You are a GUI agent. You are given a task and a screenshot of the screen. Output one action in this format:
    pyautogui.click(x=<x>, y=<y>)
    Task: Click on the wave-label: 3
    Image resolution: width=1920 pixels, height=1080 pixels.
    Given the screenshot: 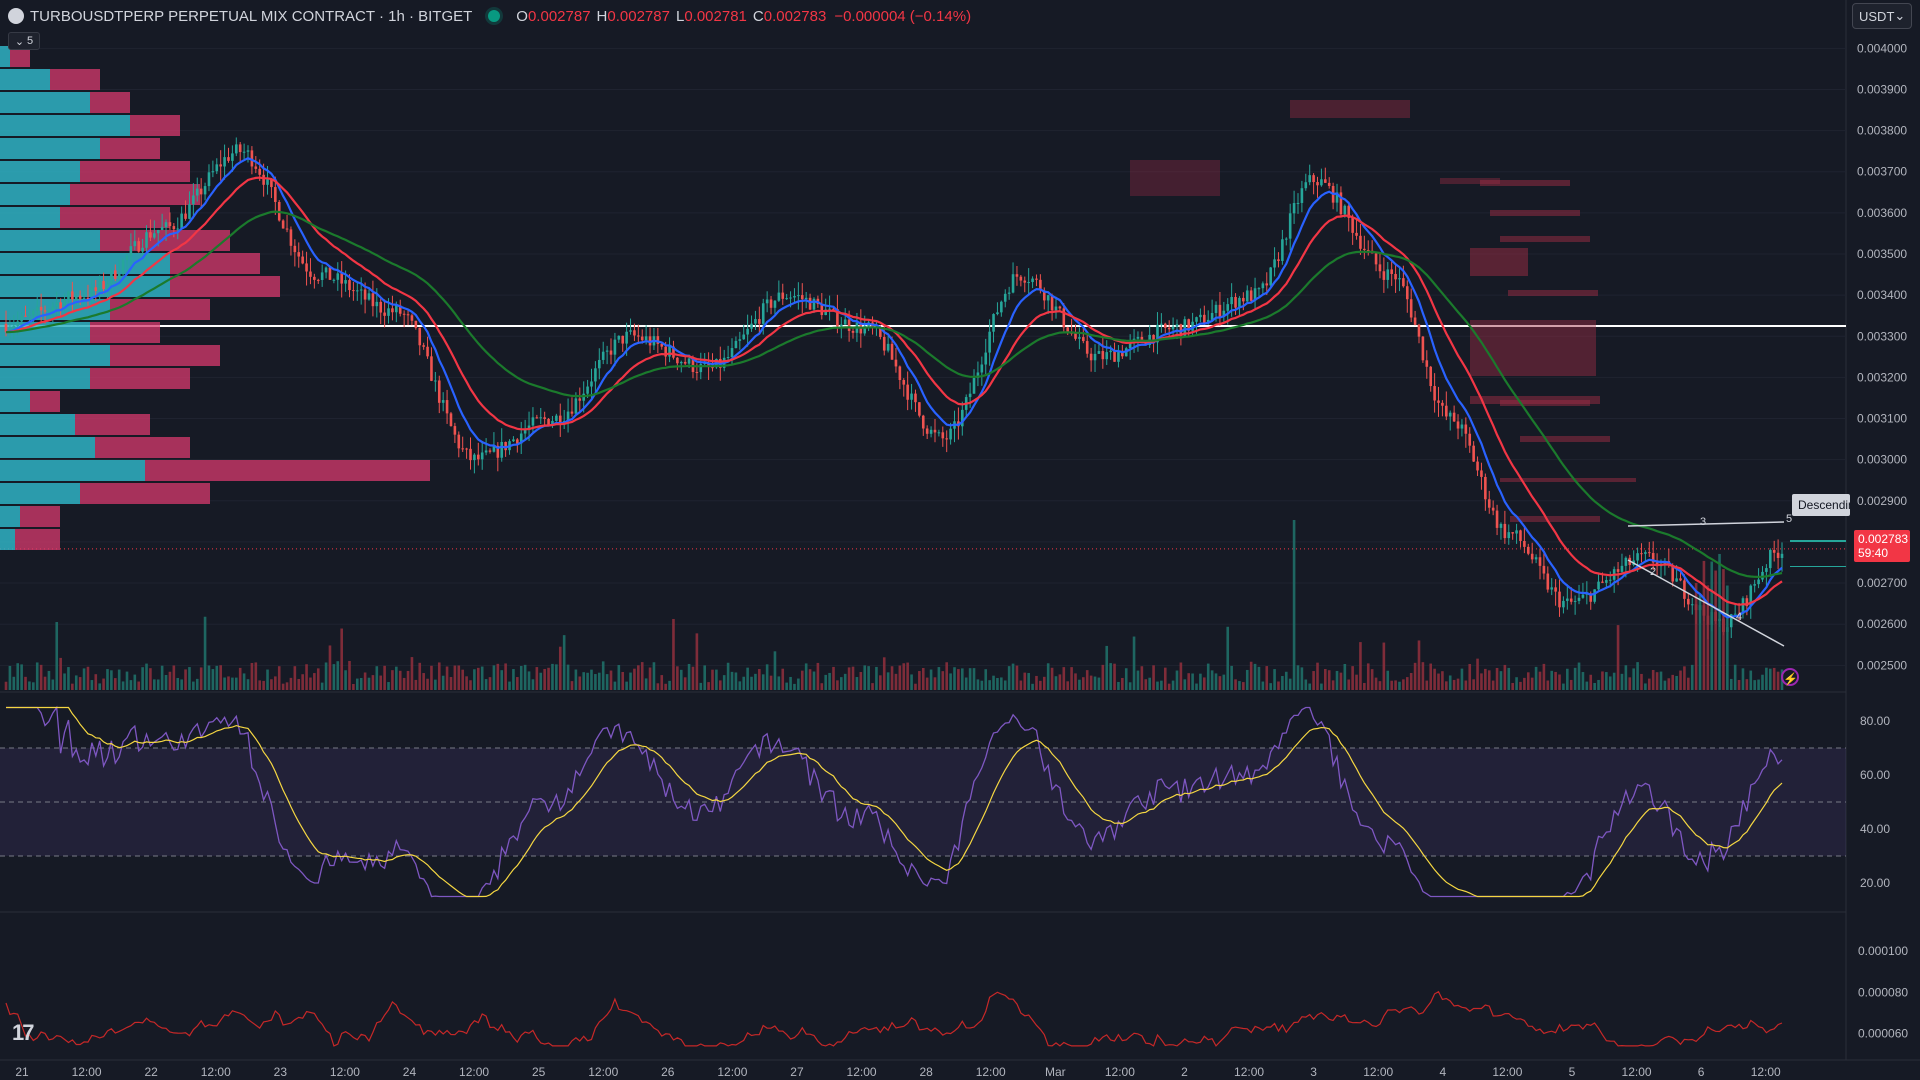 What is the action you would take?
    pyautogui.click(x=1703, y=522)
    